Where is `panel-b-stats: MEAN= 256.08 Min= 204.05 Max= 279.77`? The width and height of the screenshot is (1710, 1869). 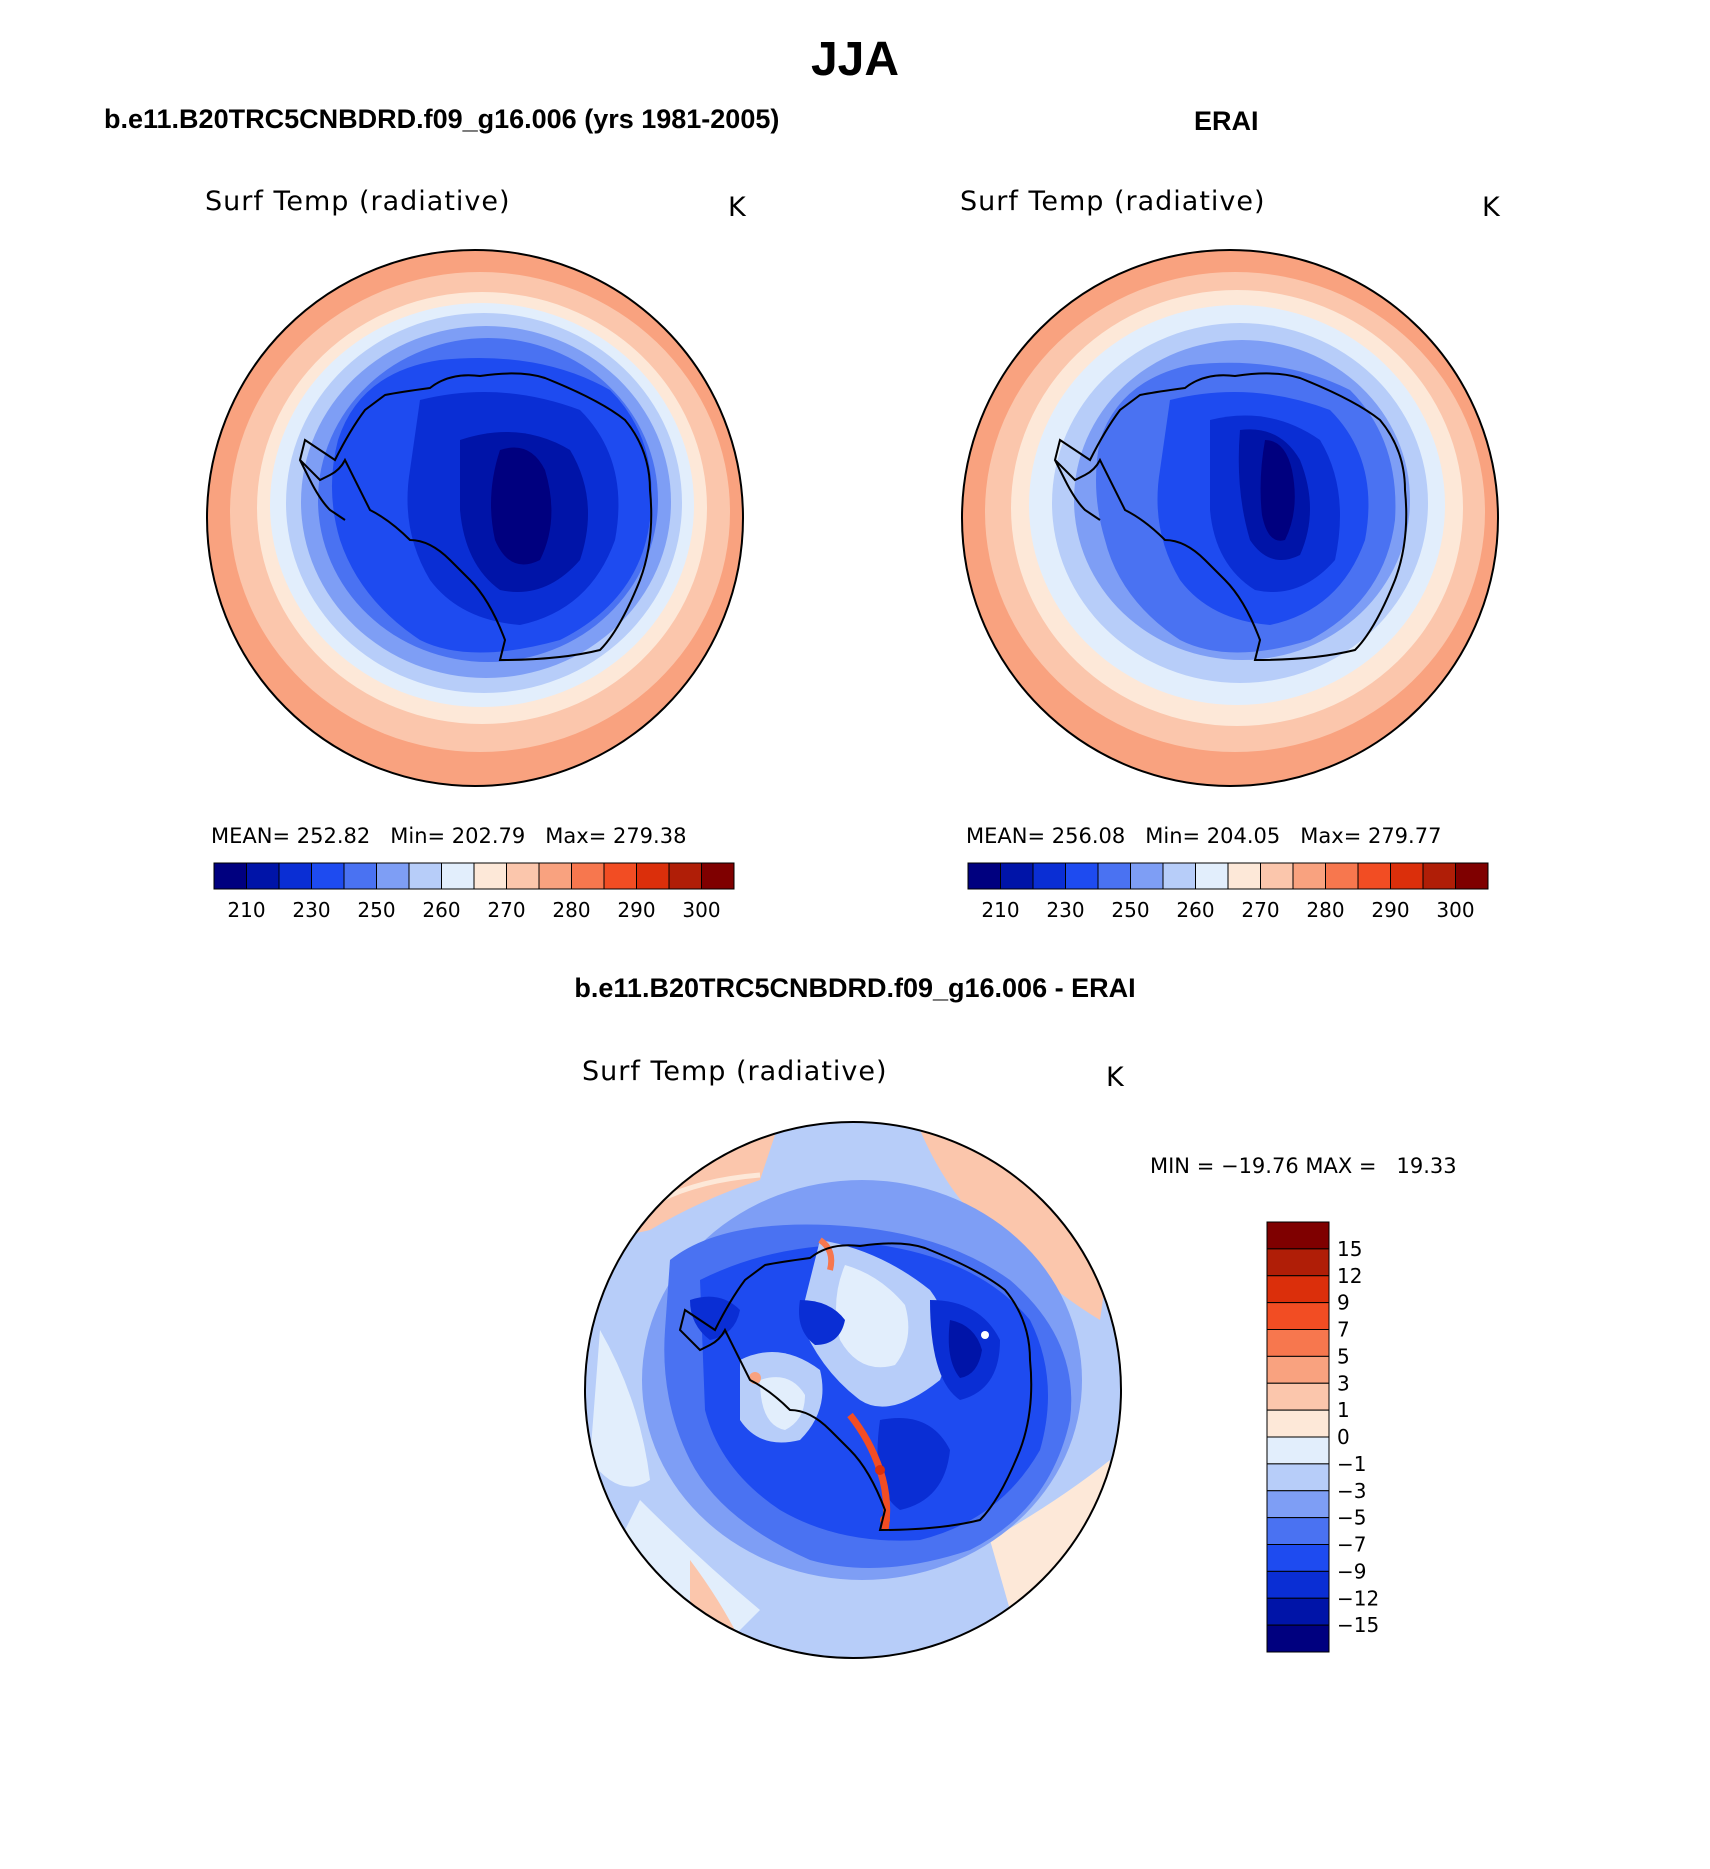
panel-b-stats: MEAN= 256.08 Min= 204.05 Max= 279.77 is located at coordinates (1204, 836).